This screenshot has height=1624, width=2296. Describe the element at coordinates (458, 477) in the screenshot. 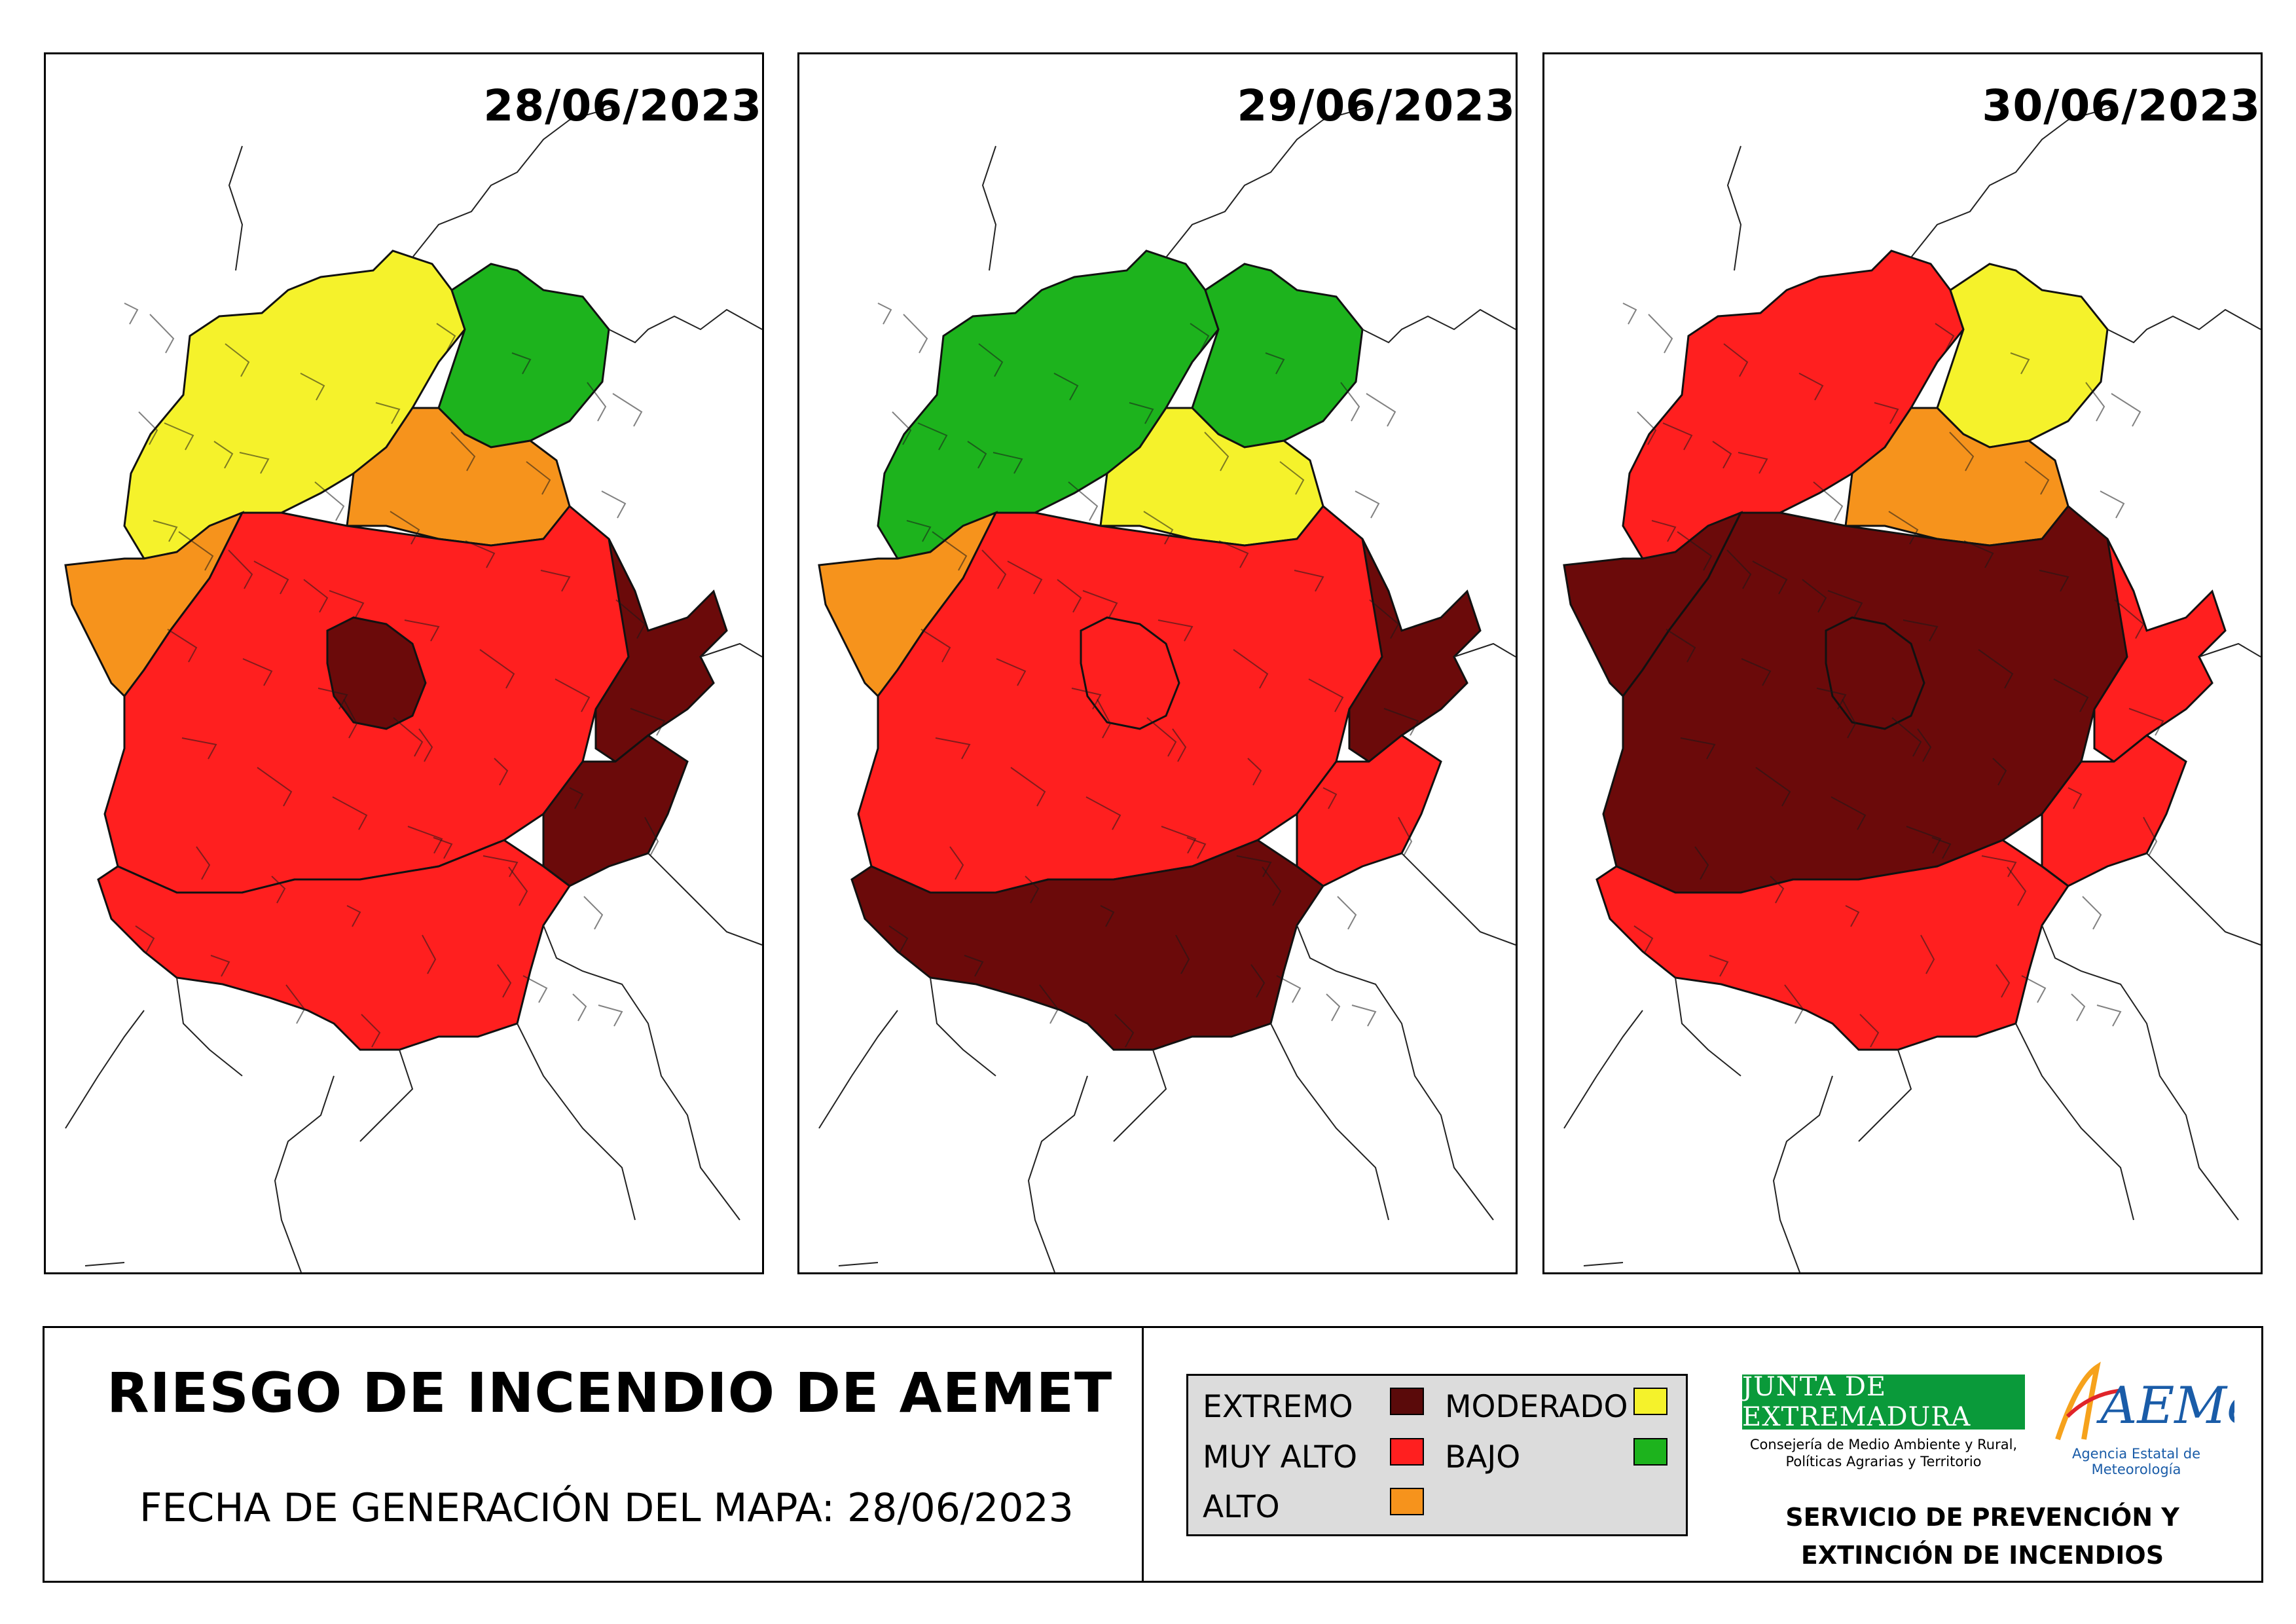

I see `region-north-central` at that location.